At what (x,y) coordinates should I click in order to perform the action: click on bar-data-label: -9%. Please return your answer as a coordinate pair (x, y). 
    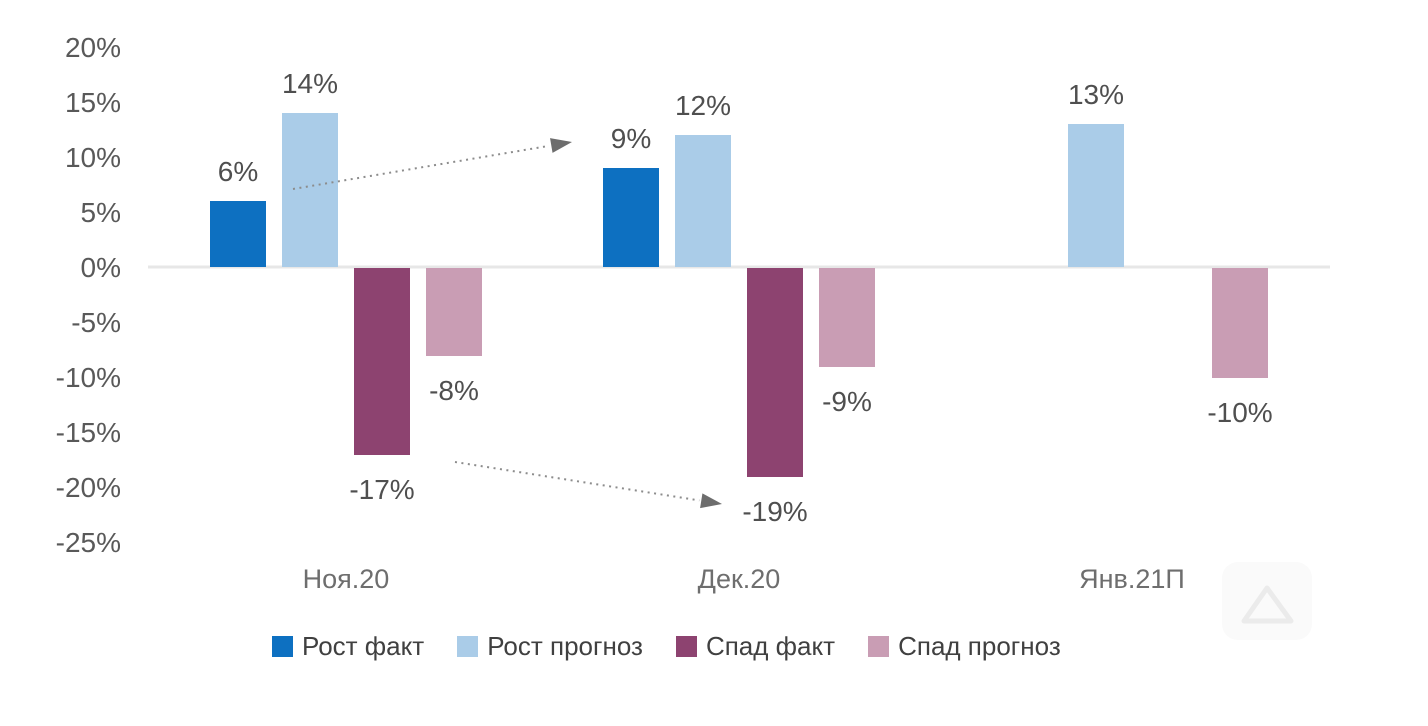
    Looking at the image, I should click on (847, 401).